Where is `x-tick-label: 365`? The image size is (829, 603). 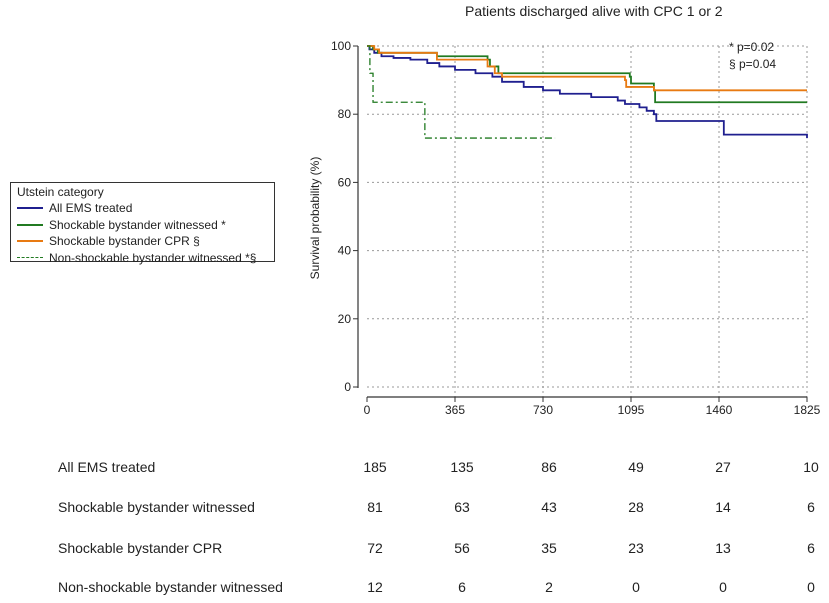 x-tick-label: 365 is located at coordinates (455, 410).